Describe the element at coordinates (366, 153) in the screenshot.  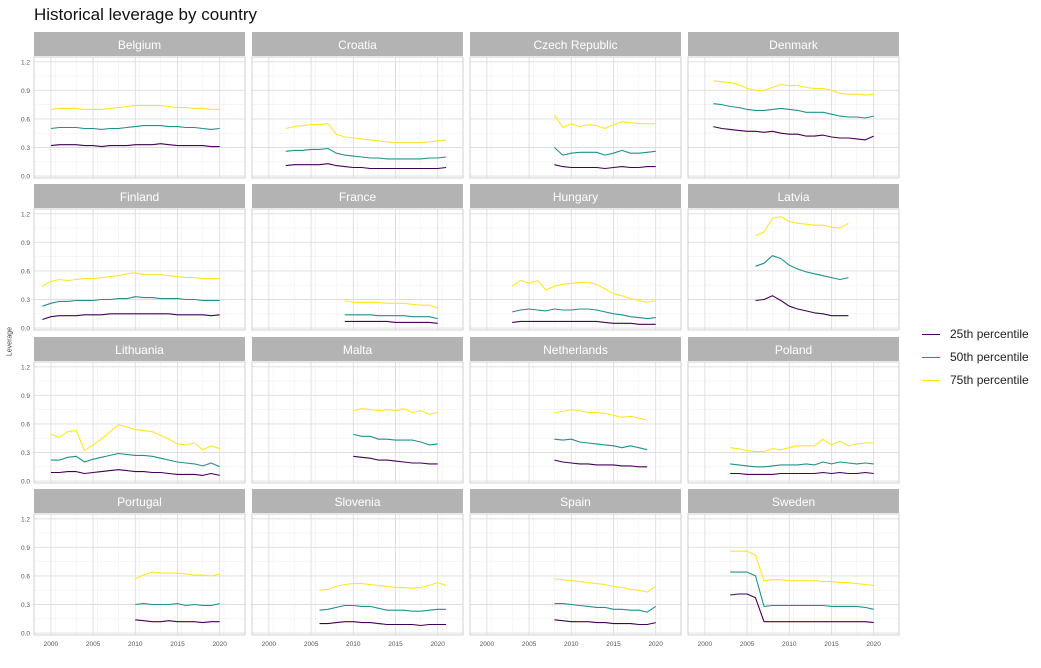
I see `series-line-croatia-p50` at that location.